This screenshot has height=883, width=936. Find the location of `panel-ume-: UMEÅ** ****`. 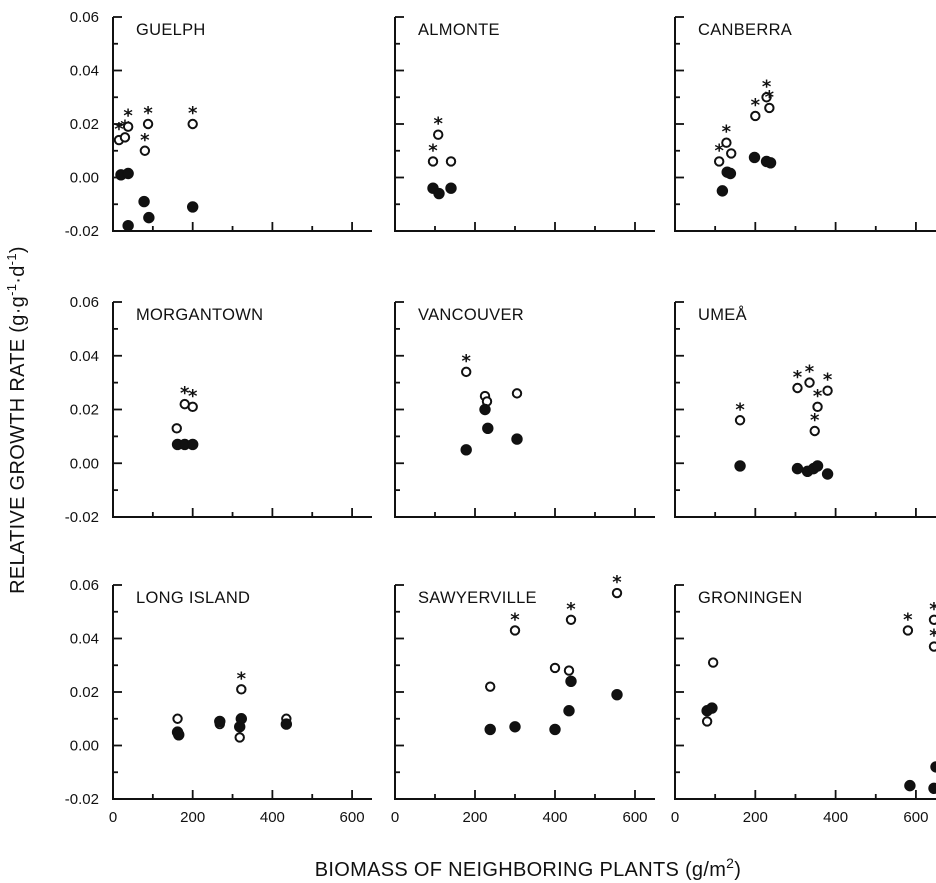

panel-ume-: UMEÅ** **** is located at coordinates (805, 409).